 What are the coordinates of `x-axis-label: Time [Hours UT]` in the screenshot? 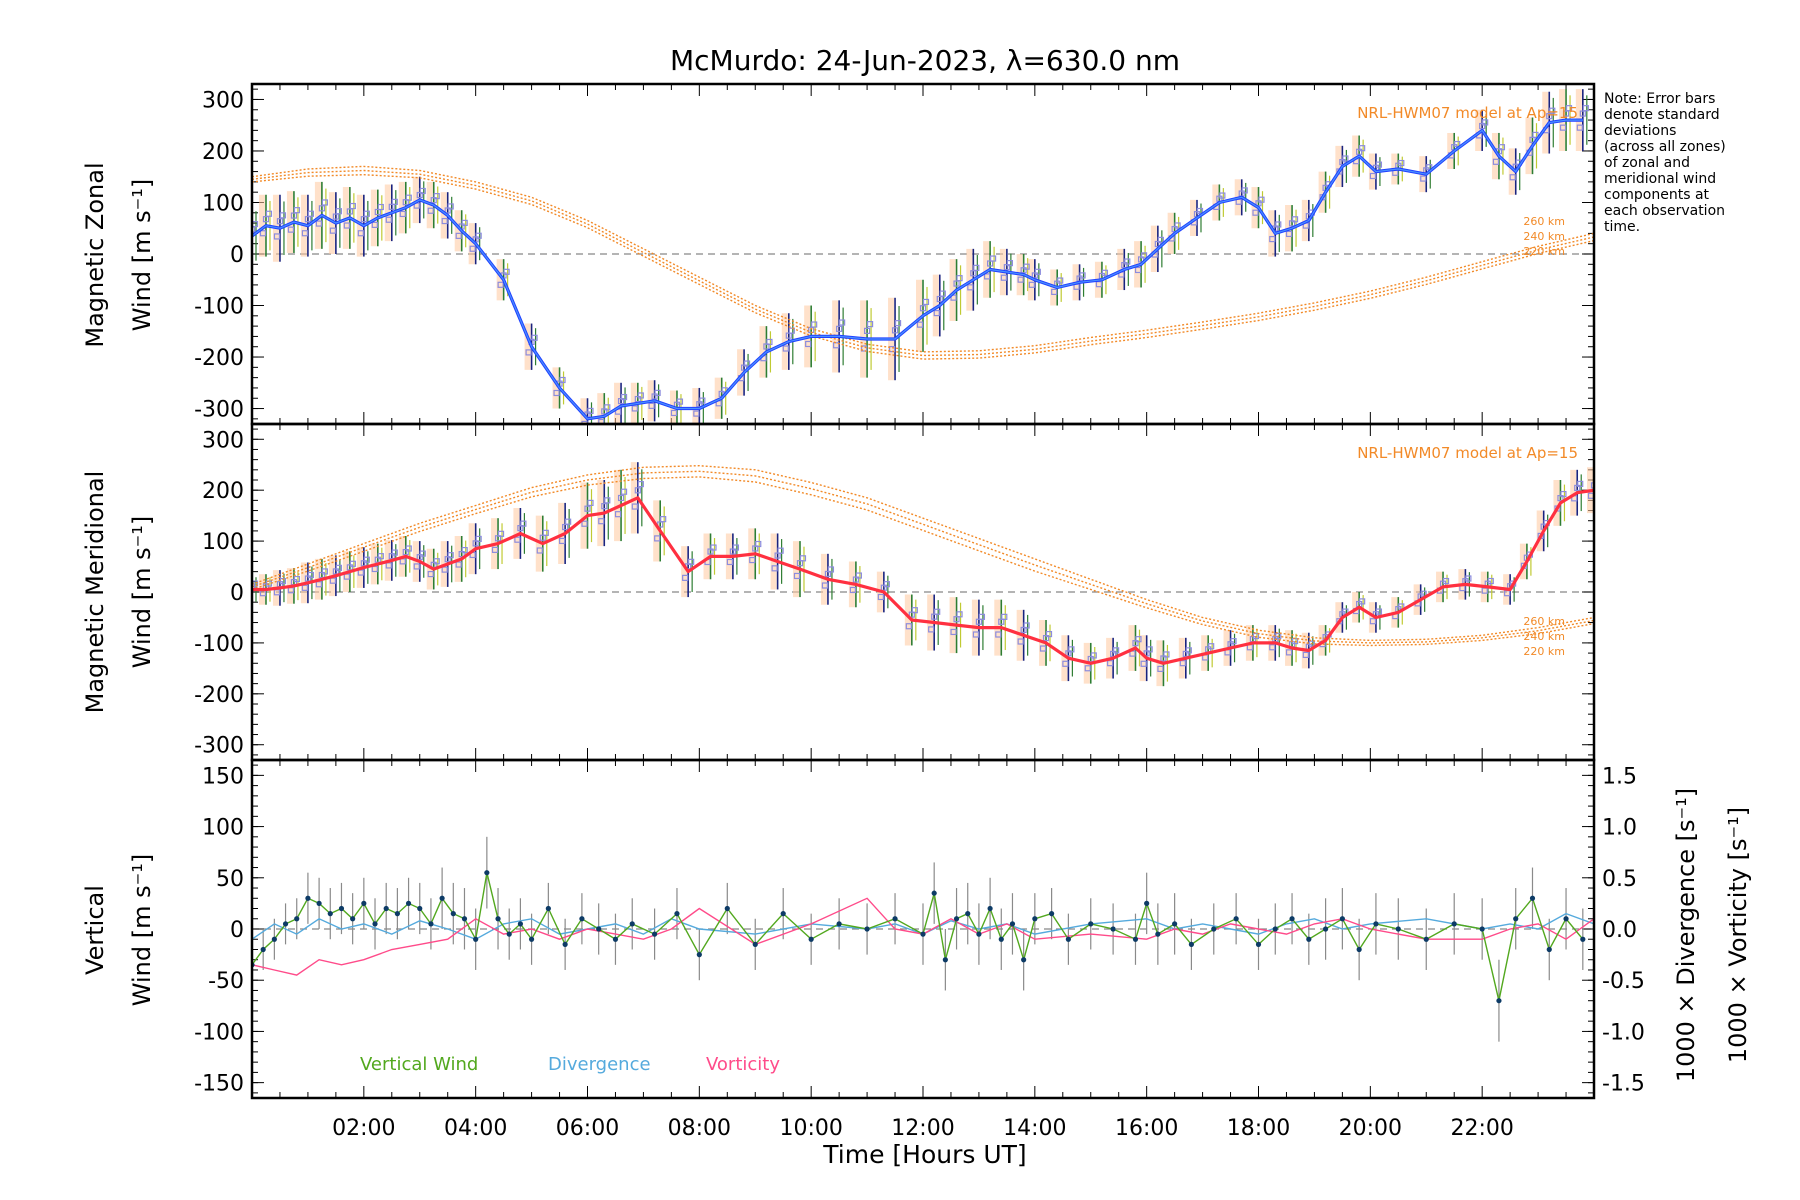 It's located at (924, 1154).